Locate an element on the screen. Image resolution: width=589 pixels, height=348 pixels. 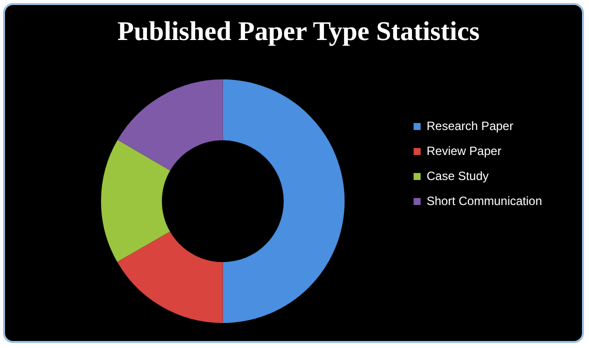
chart-title: Published Paper Type Statistics is located at coordinates (298, 31).